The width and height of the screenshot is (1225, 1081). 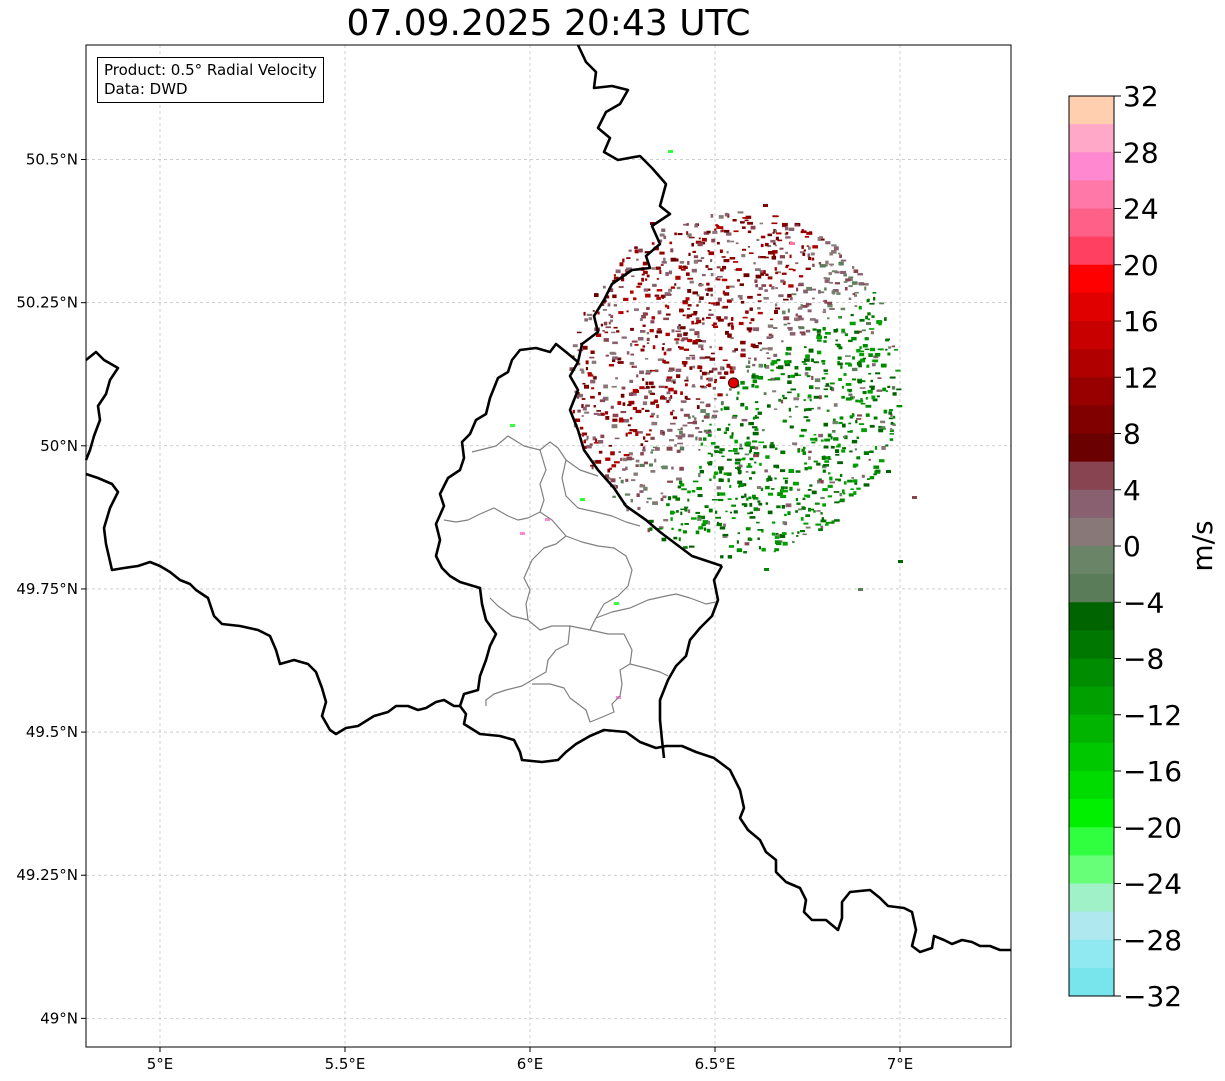 I want to click on lat-tick-label: 50°N, so click(x=59, y=446).